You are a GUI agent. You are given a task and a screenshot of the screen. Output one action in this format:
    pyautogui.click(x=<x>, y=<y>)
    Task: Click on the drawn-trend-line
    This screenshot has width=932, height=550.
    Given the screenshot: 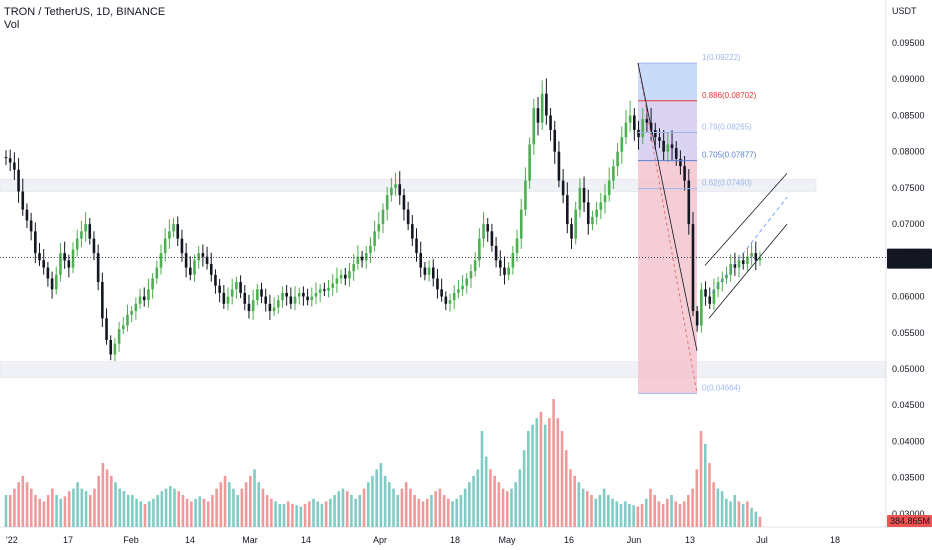 What is the action you would take?
    pyautogui.click(x=667, y=207)
    